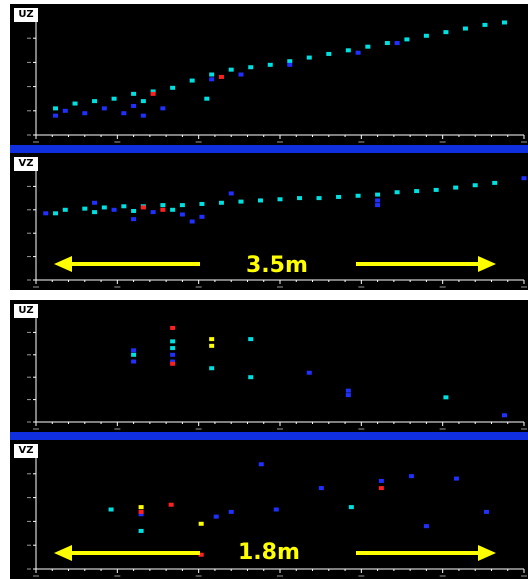  Describe the element at coordinates (277, 265) in the screenshot. I see `distance-label: 3.5m` at that location.